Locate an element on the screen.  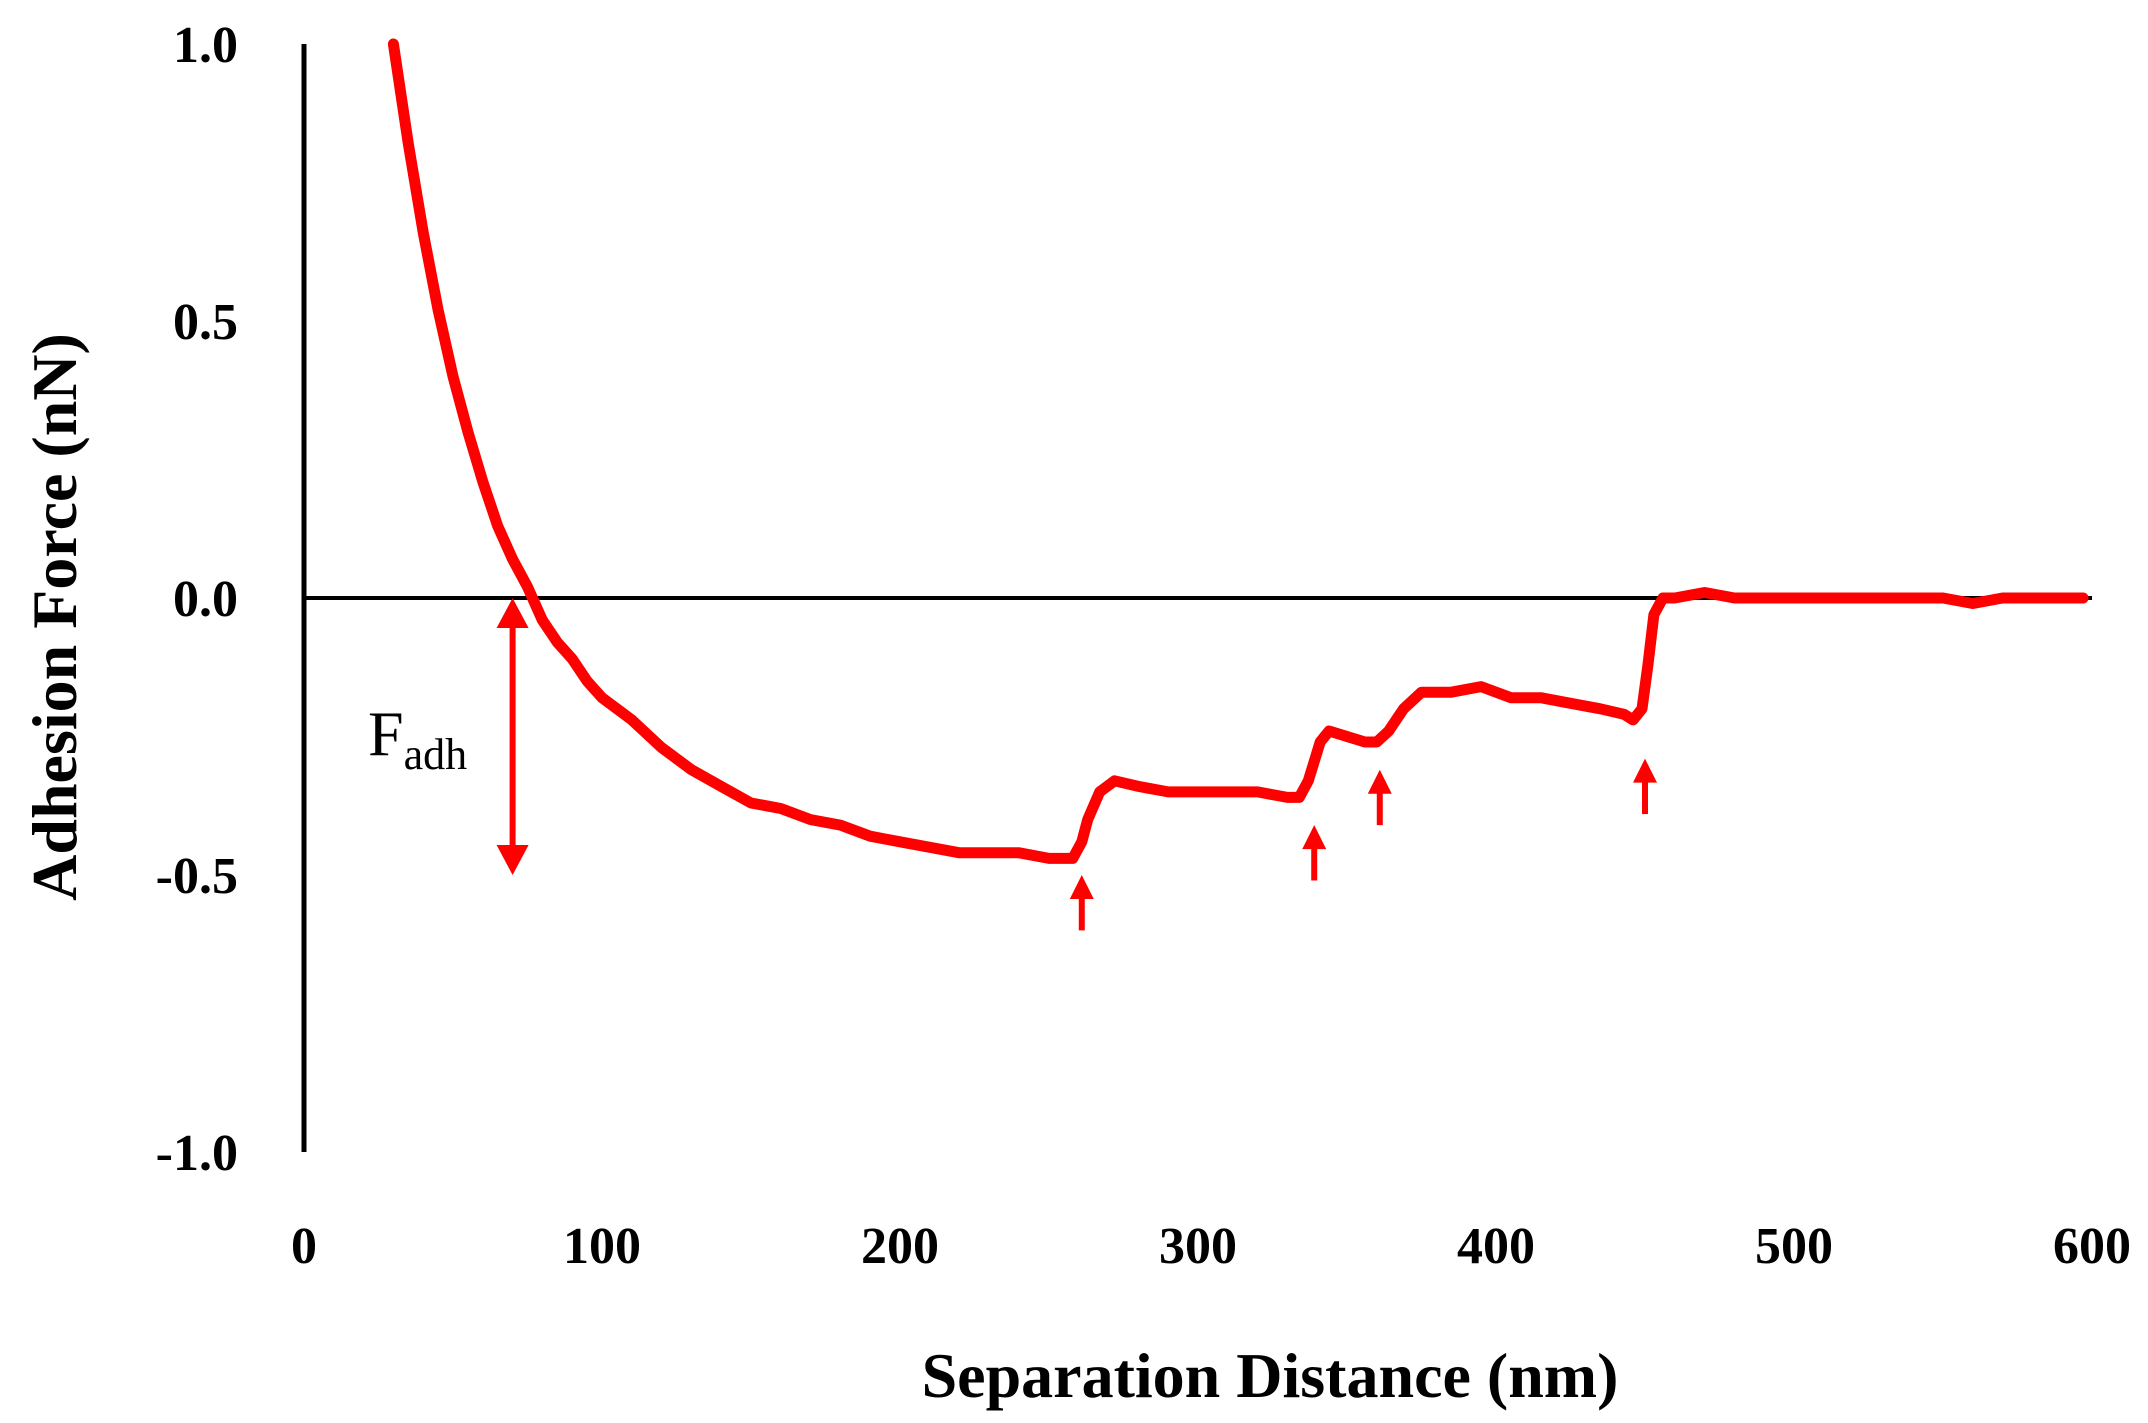
y-tick-label: -1.0 is located at coordinates (197, 1153).